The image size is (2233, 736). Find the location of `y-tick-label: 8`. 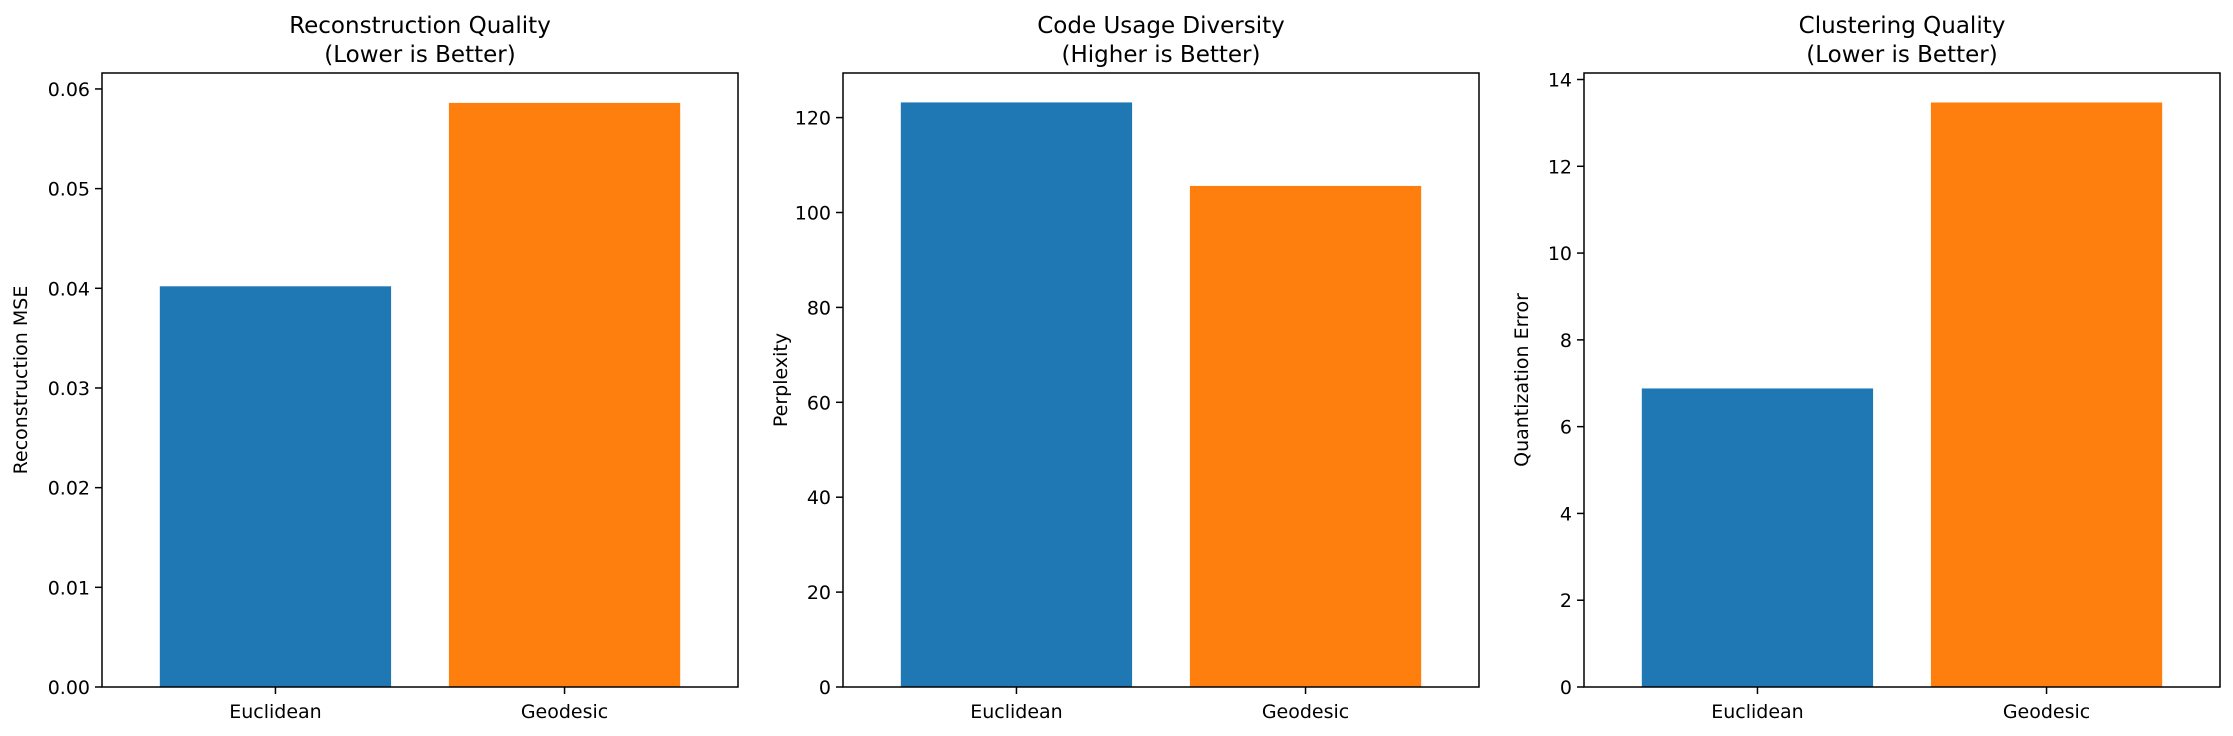

y-tick-label: 8 is located at coordinates (1566, 341).